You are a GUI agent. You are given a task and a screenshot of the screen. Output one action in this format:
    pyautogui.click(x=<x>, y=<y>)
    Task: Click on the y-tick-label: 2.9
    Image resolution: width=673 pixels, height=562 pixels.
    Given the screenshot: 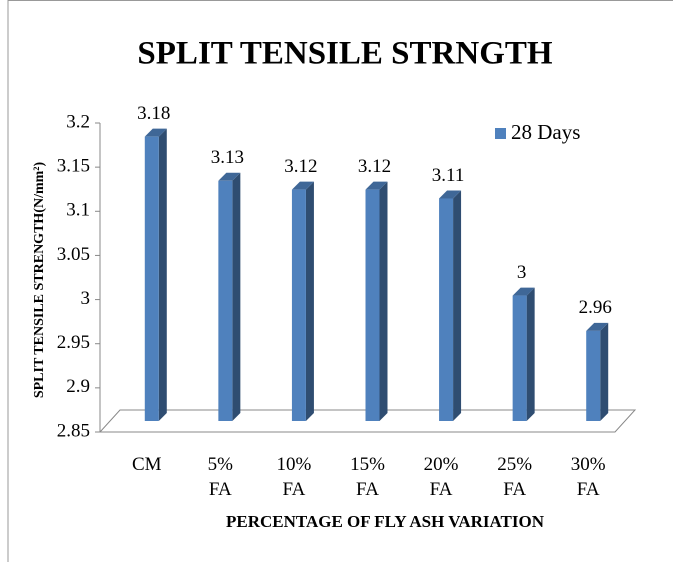 What is the action you would take?
    pyautogui.click(x=78, y=386)
    